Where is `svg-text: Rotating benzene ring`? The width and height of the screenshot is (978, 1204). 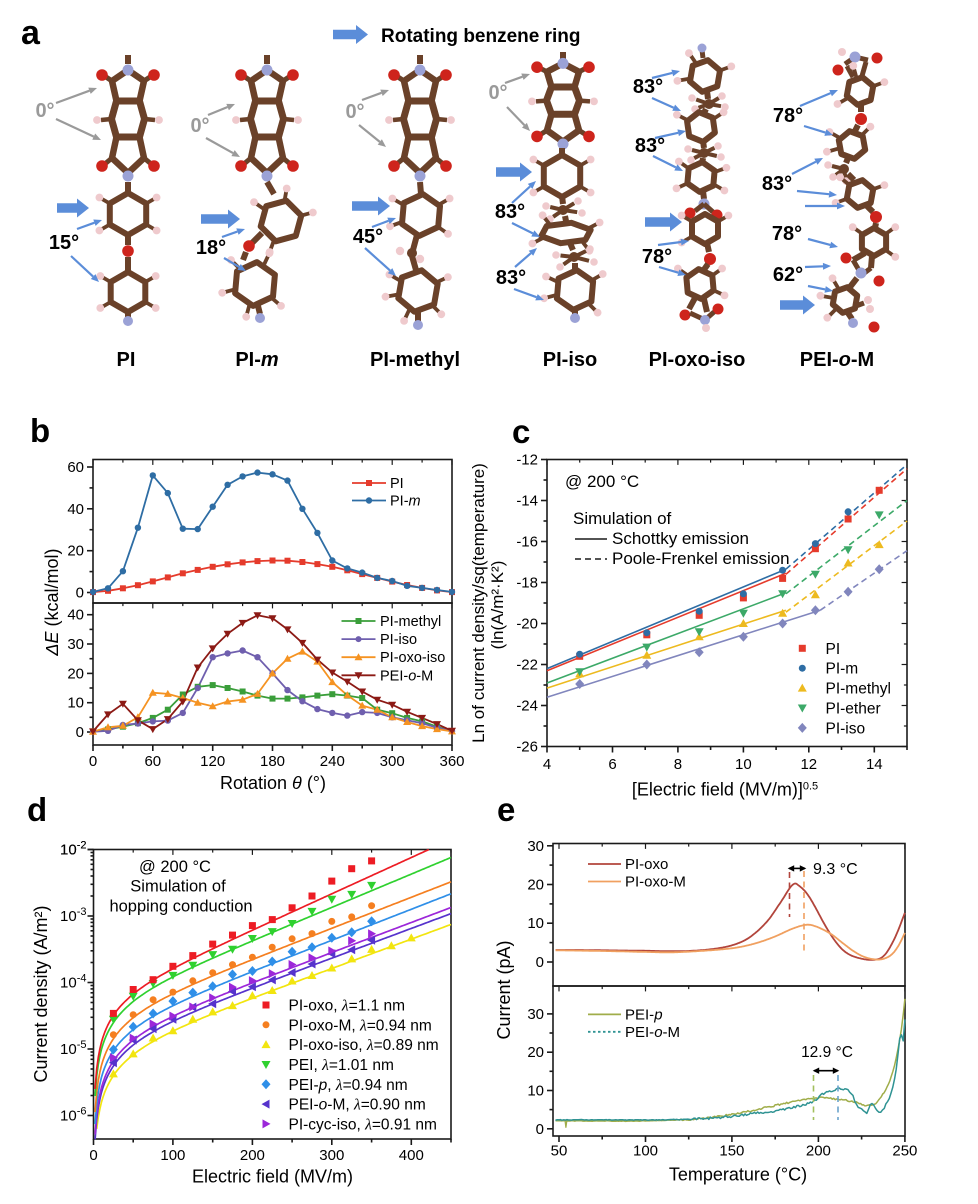
svg-text: Rotating benzene ring is located at coordinates (481, 36).